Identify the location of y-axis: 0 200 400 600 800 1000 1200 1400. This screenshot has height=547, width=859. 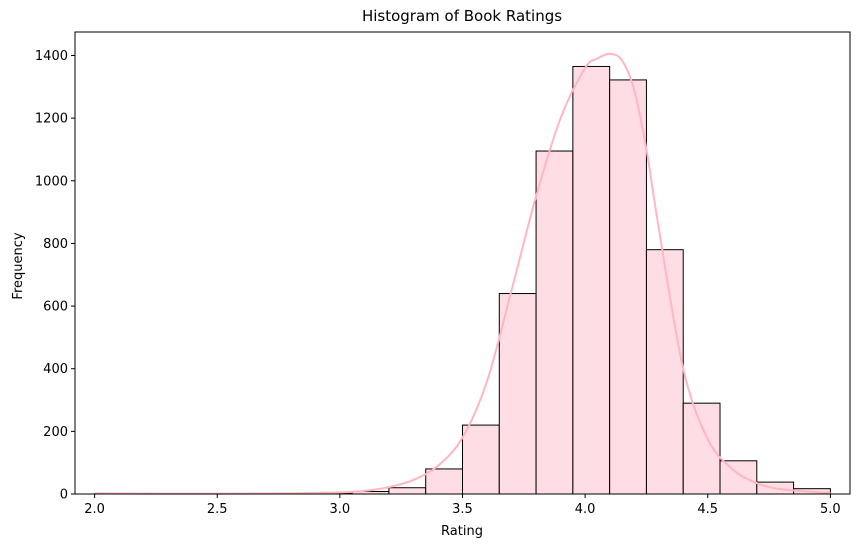
(55, 276).